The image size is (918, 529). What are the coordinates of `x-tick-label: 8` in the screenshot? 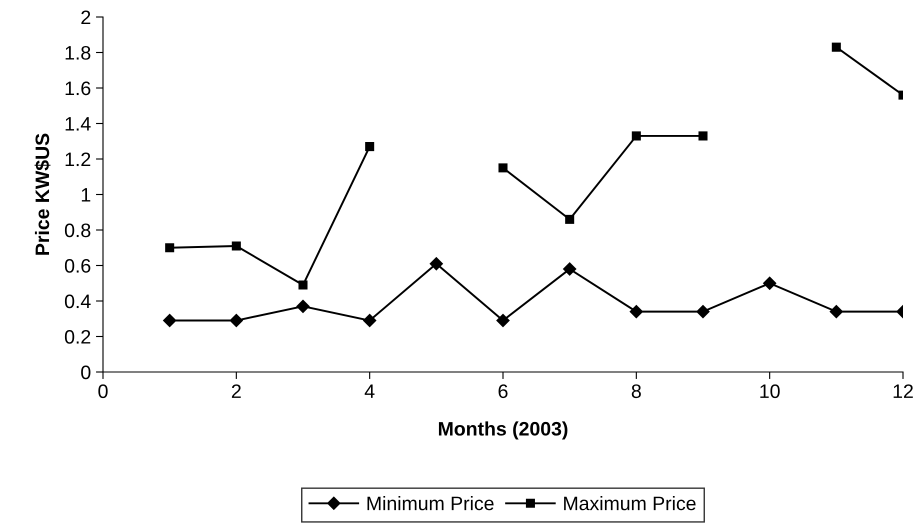 It's located at (636, 391).